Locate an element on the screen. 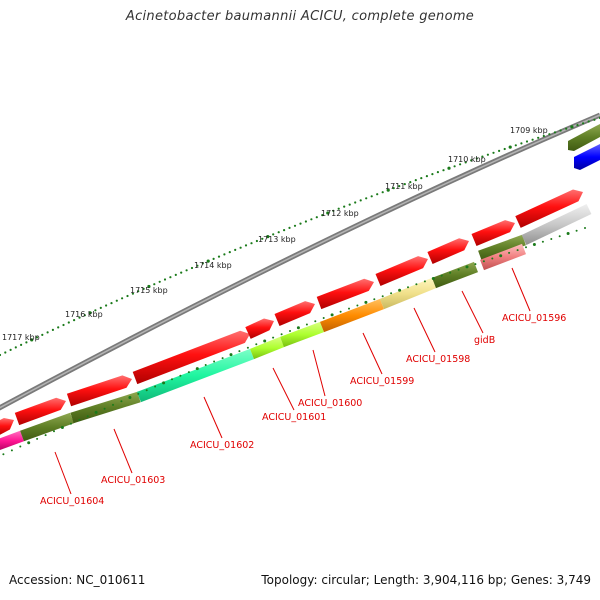  feature-olive-top is located at coordinates (584, 137).